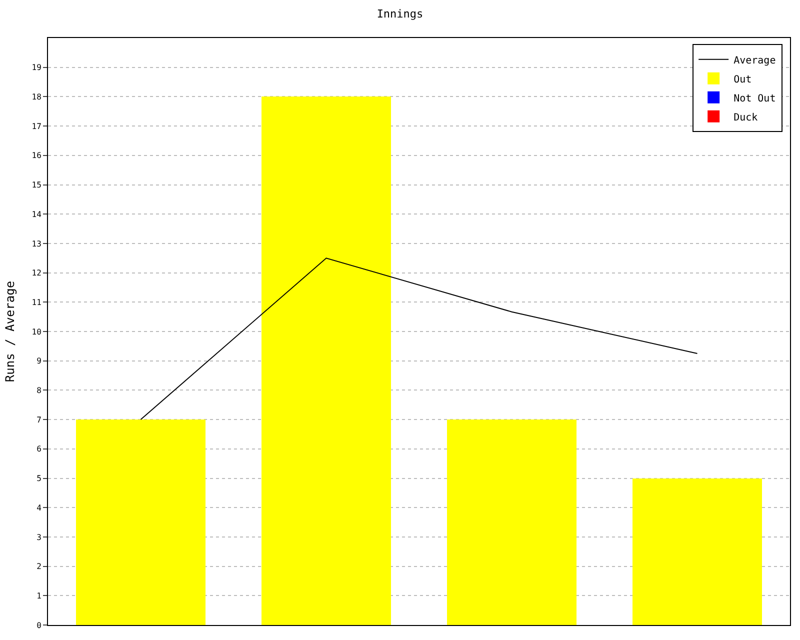 This screenshot has width=800, height=640. What do you see at coordinates (743, 80) in the screenshot?
I see `legend-label: Out` at bounding box center [743, 80].